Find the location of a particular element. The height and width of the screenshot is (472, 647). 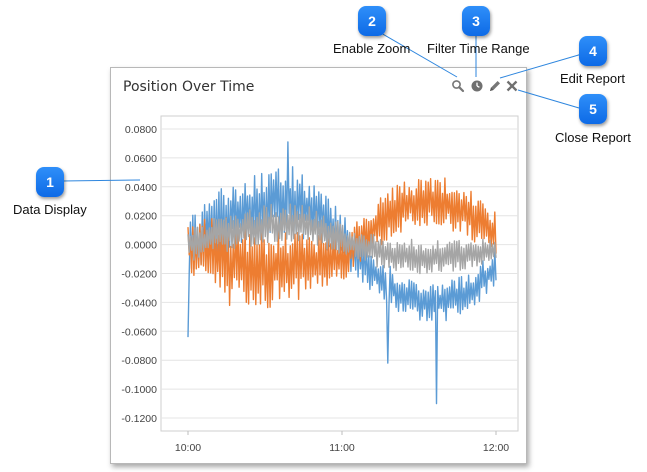

y-tick-label: 0.0000 is located at coordinates (141, 246).